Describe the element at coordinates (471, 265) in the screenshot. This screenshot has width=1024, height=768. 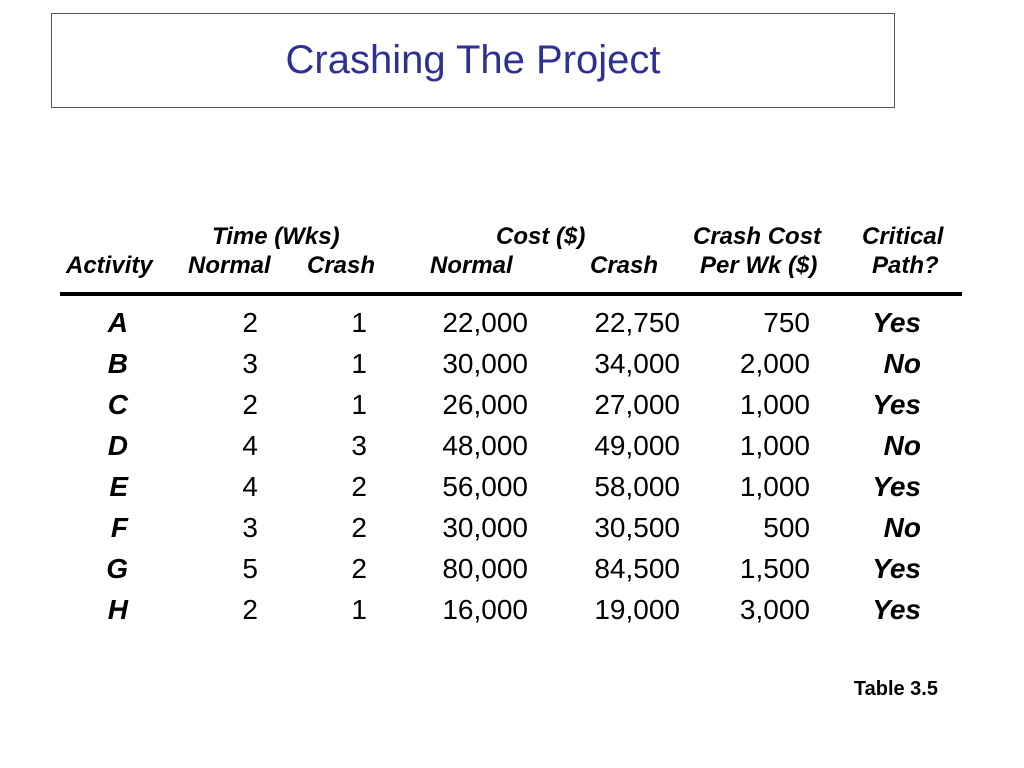
I see `header-cost-normal: Normal` at that location.